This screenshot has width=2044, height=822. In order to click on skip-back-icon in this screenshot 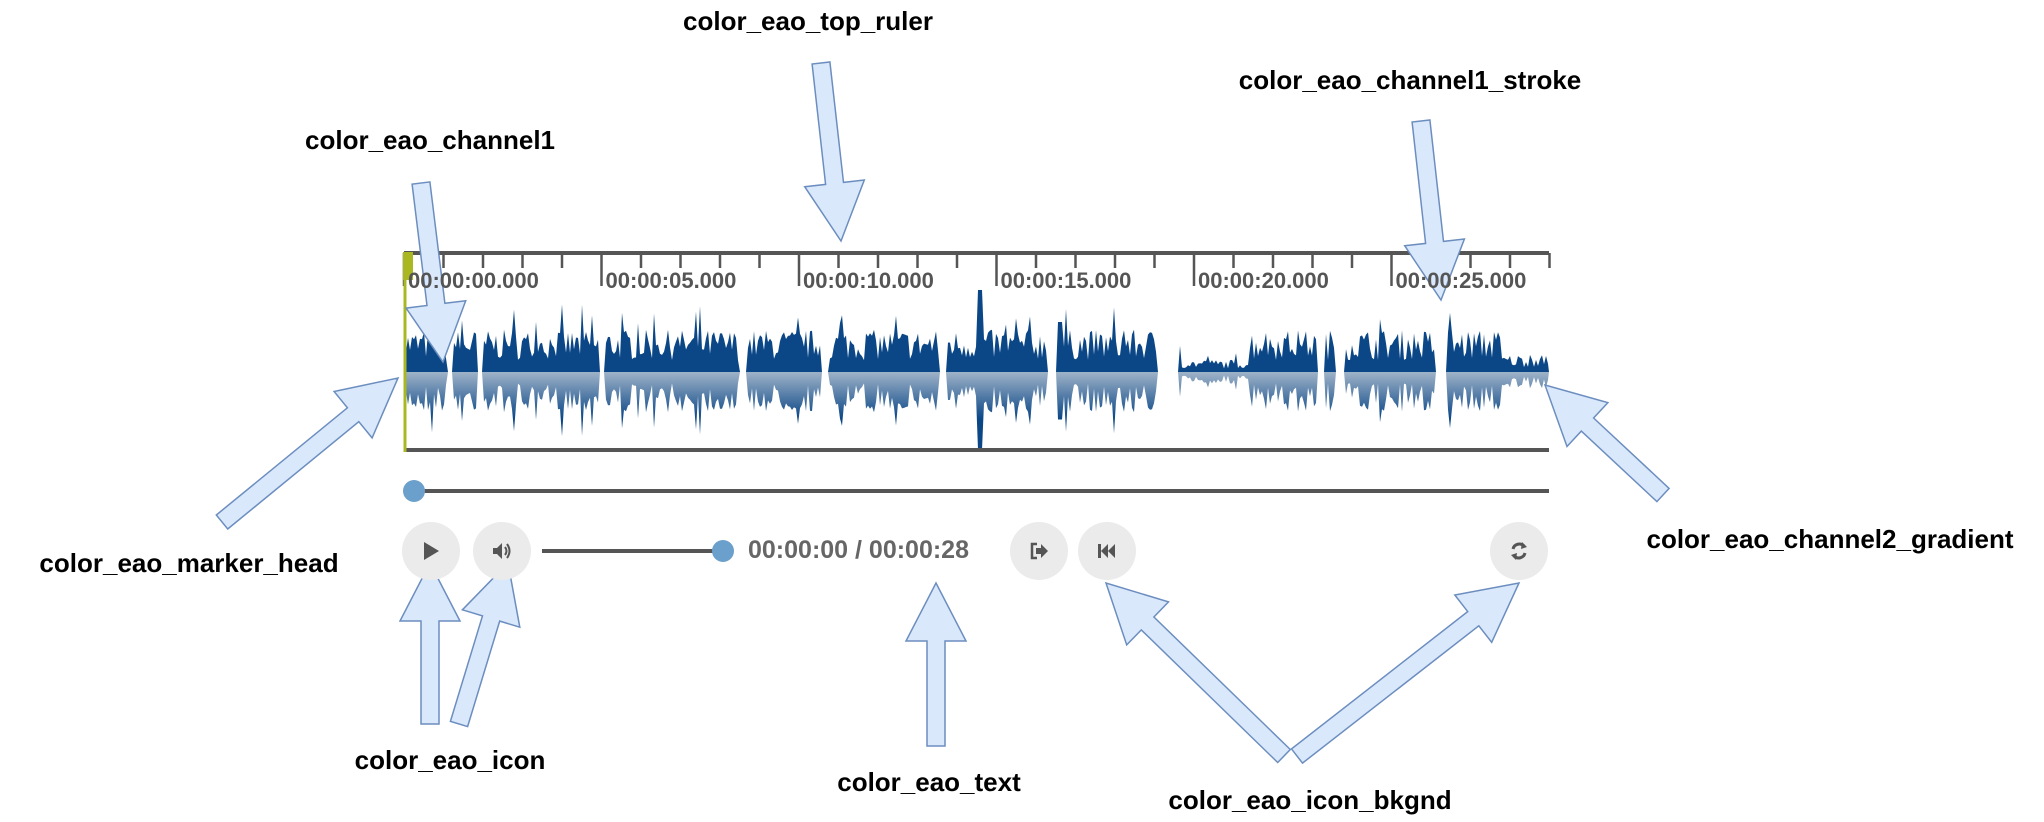, I will do `click(1106, 551)`.